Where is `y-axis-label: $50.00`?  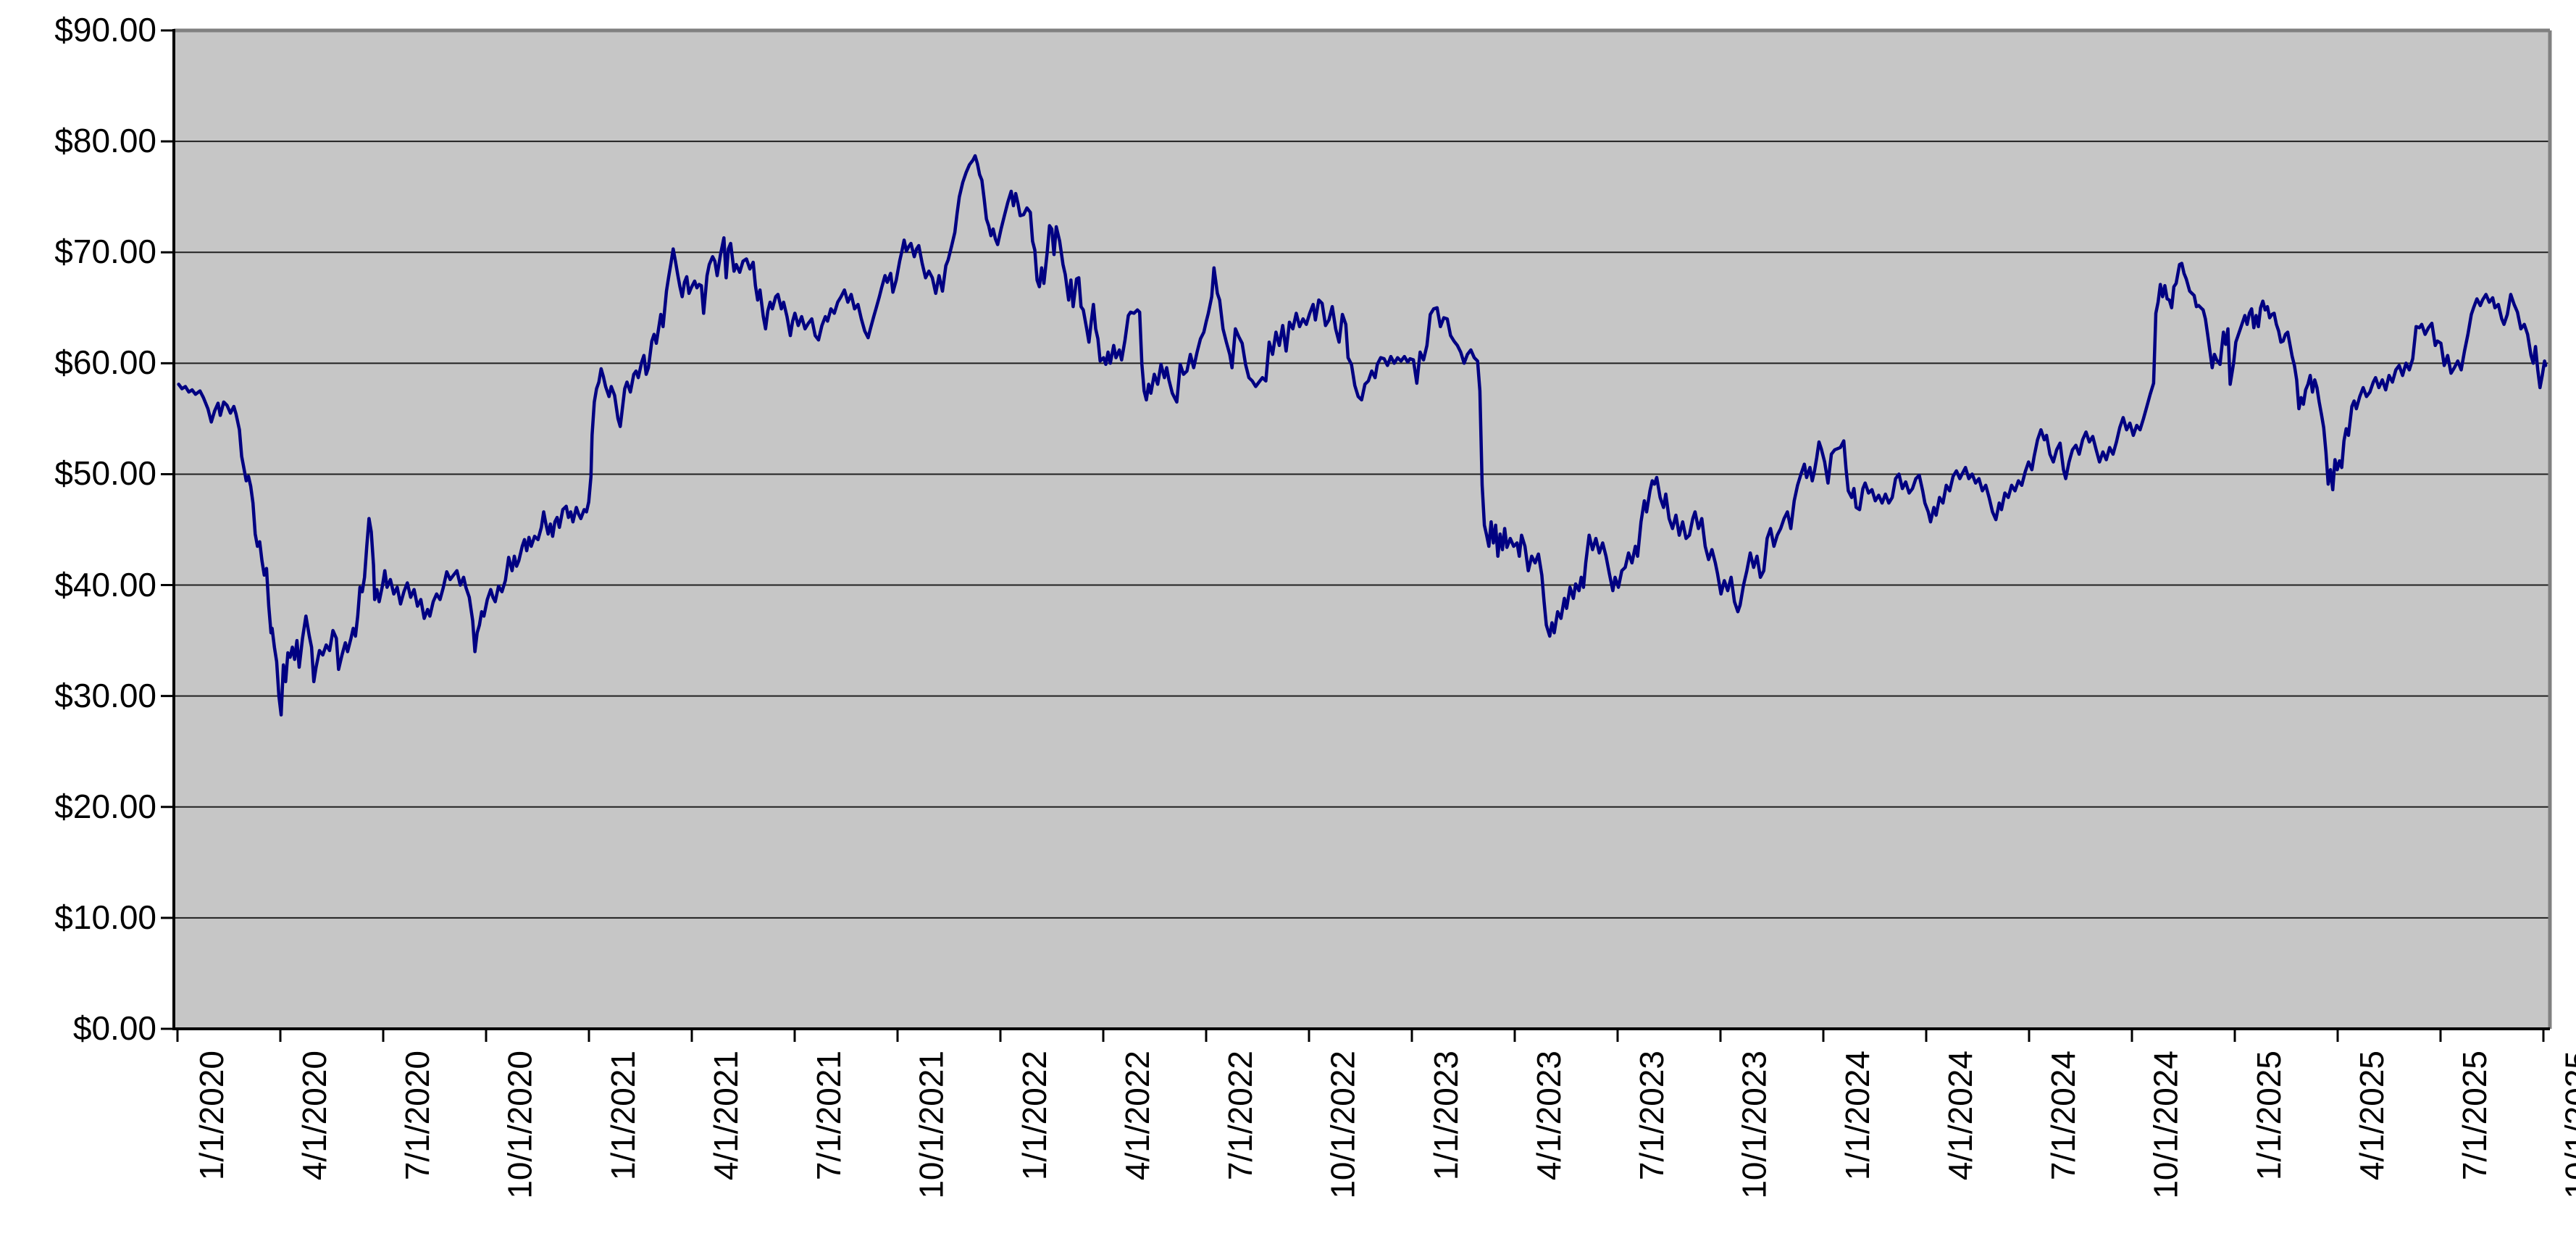
y-axis-label: $50.00 is located at coordinates (105, 473).